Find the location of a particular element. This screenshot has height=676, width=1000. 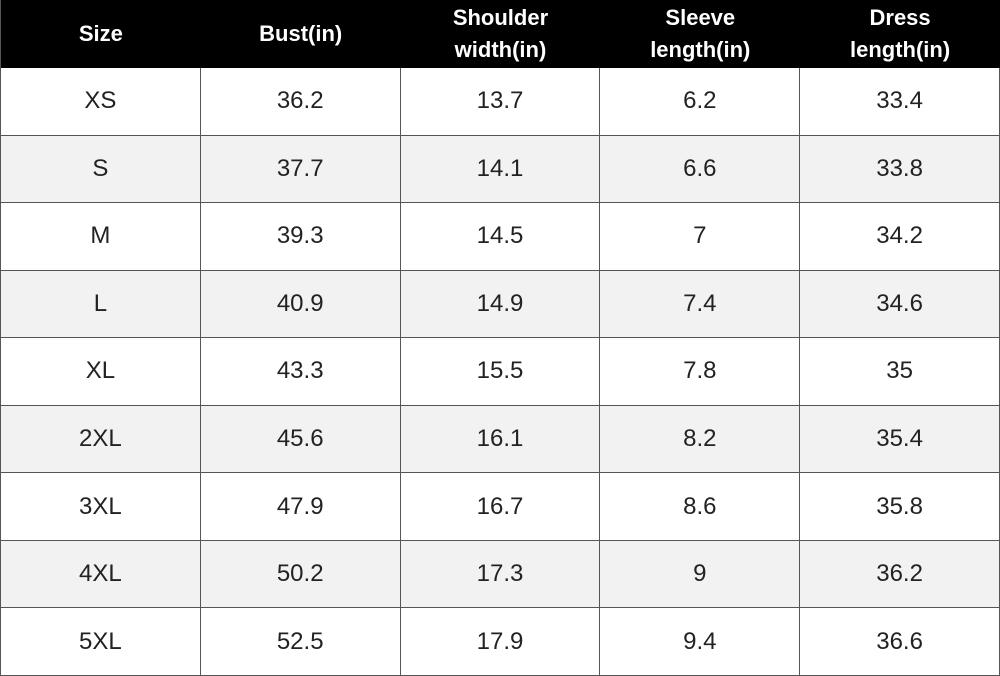

size-cell: M is located at coordinates (101, 237).